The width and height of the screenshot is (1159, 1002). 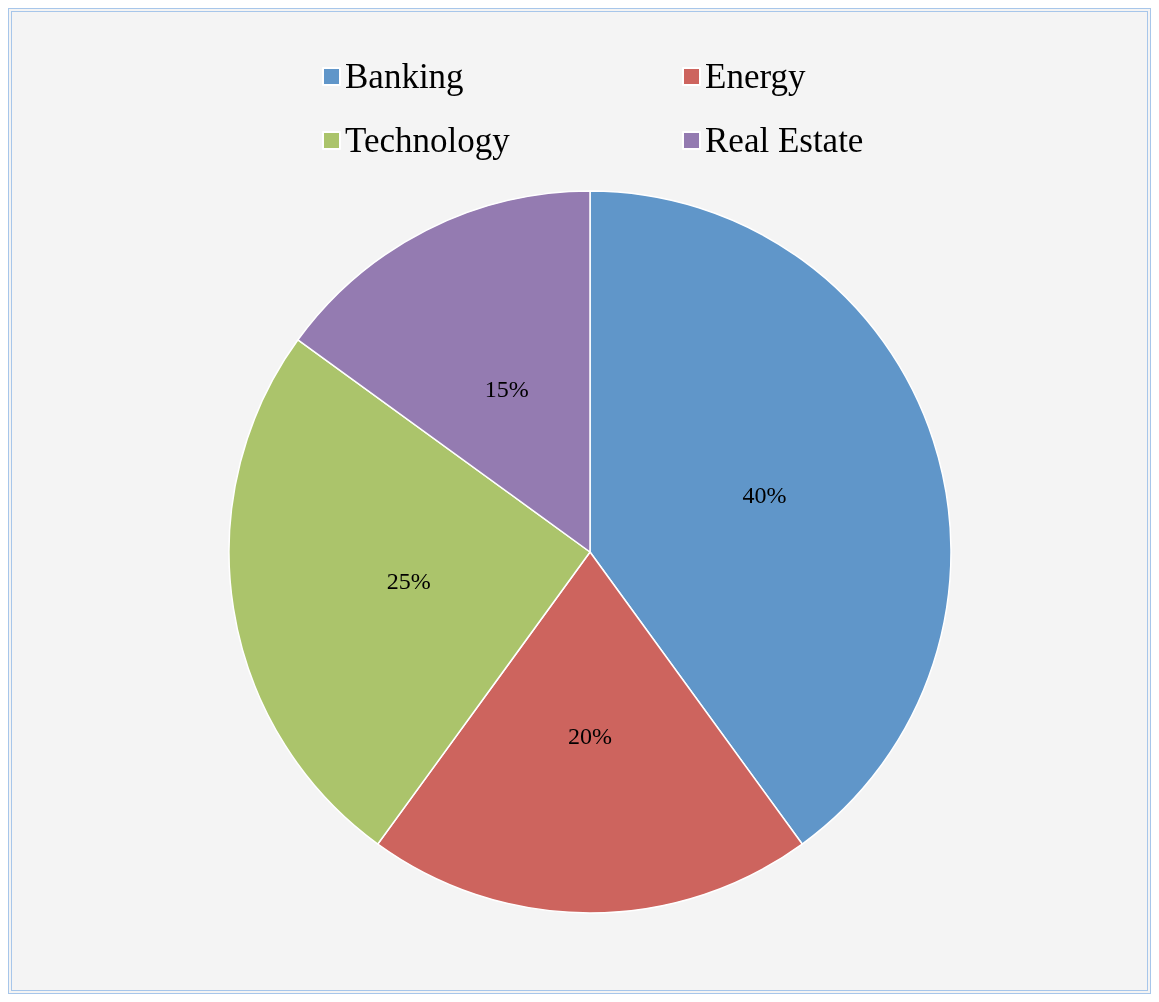 What do you see at coordinates (764, 495) in the screenshot?
I see `data-label: 40%` at bounding box center [764, 495].